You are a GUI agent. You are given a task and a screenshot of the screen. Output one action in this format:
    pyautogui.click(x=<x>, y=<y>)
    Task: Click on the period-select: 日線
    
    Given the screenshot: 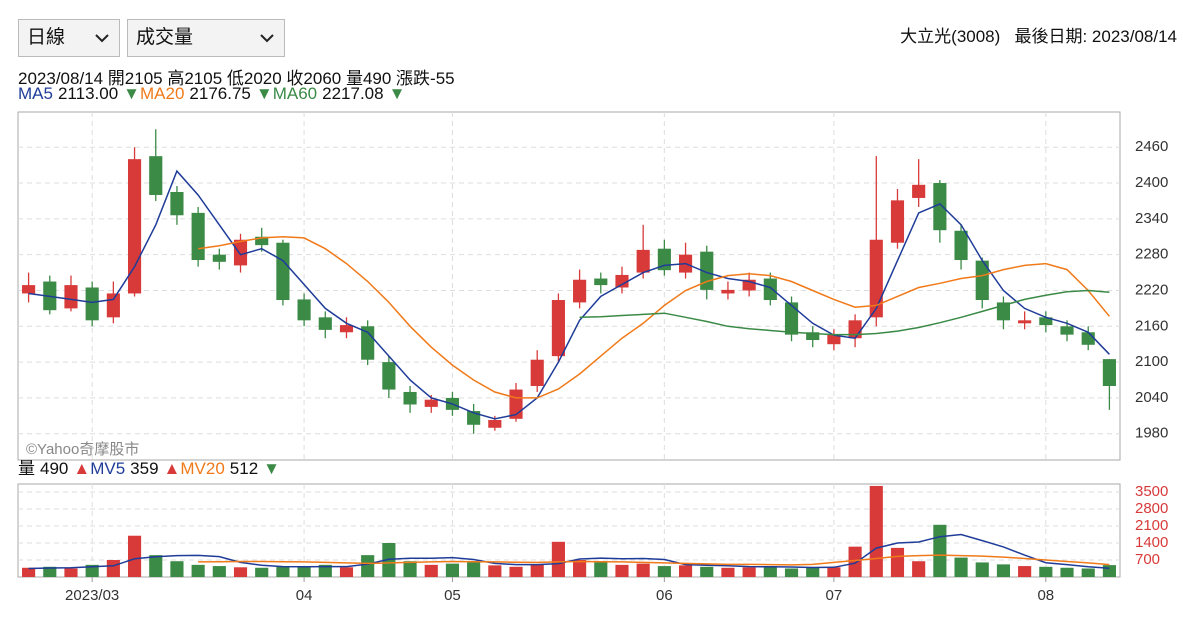 What is the action you would take?
    pyautogui.click(x=69, y=38)
    